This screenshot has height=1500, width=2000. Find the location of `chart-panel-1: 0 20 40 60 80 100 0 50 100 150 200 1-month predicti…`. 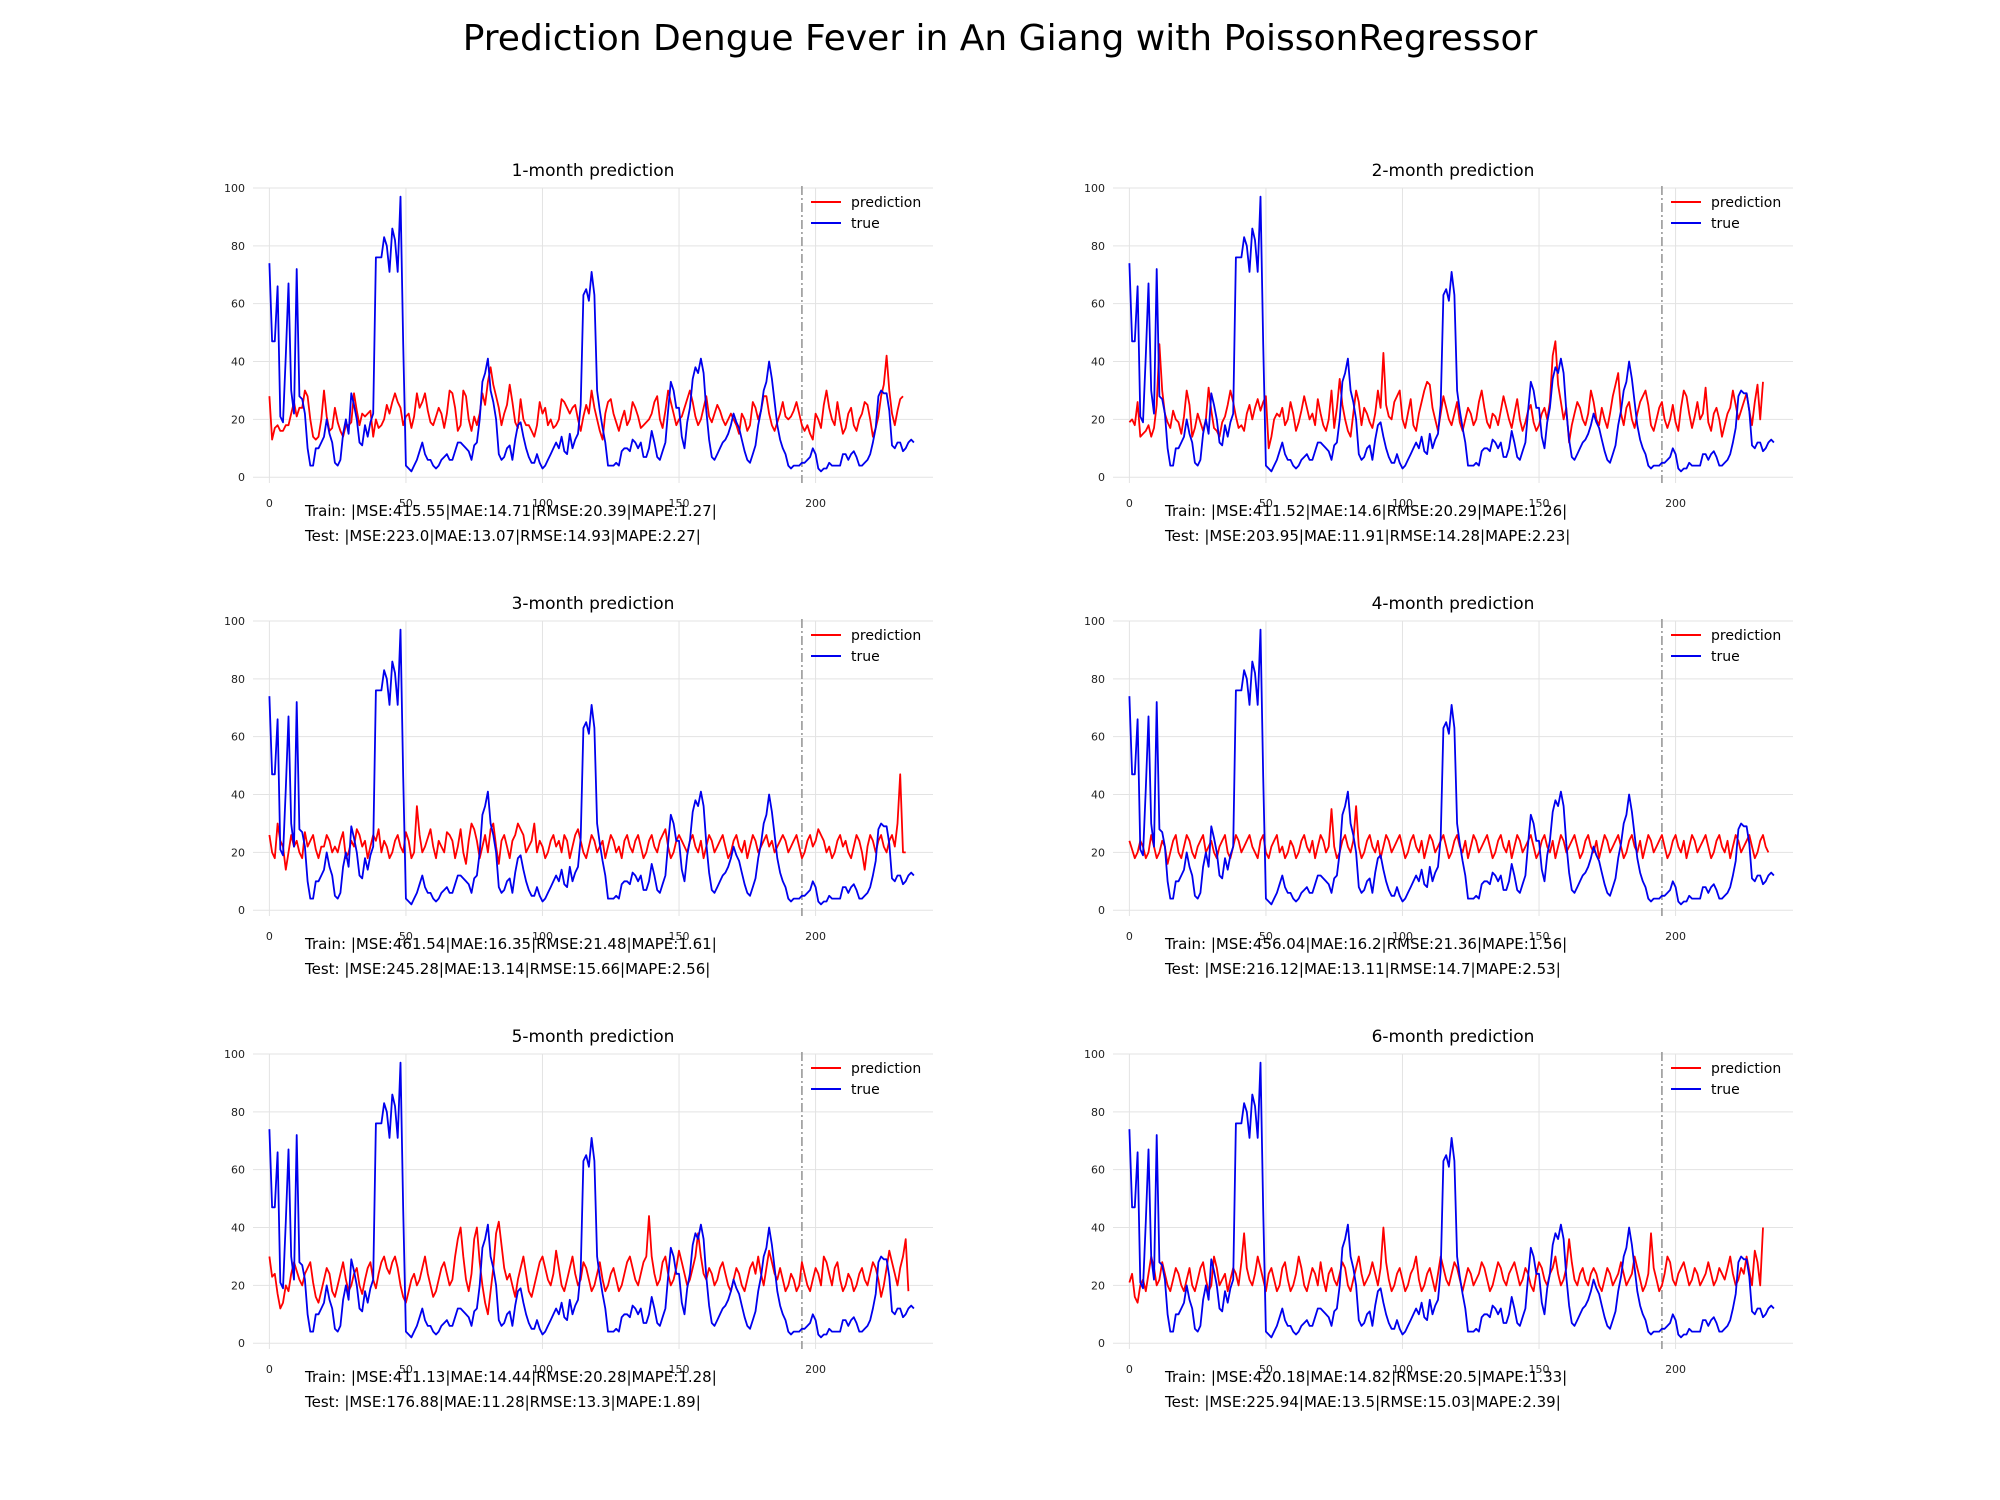

chart-panel-1: 0 20 40 60 80 100 0 50 100 150 200 1-month predicti… is located at coordinates (585, 365).